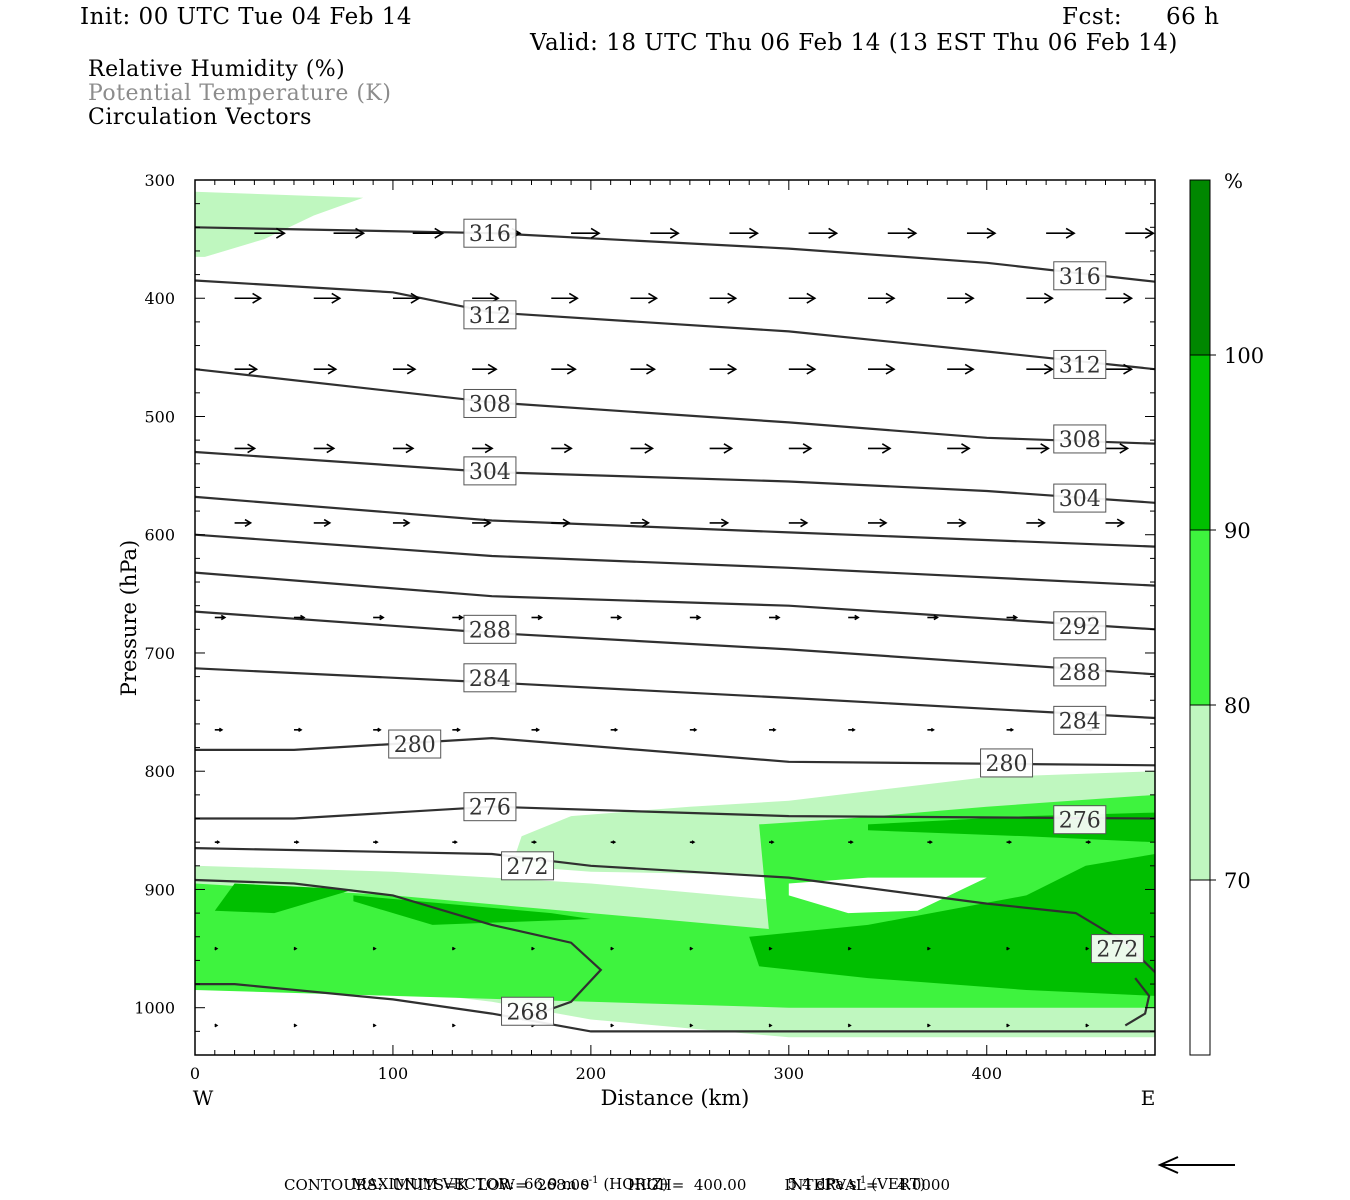 The image size is (1350, 1200). What do you see at coordinates (1080, 626) in the screenshot?
I see `theta-label-292-8: 292` at bounding box center [1080, 626].